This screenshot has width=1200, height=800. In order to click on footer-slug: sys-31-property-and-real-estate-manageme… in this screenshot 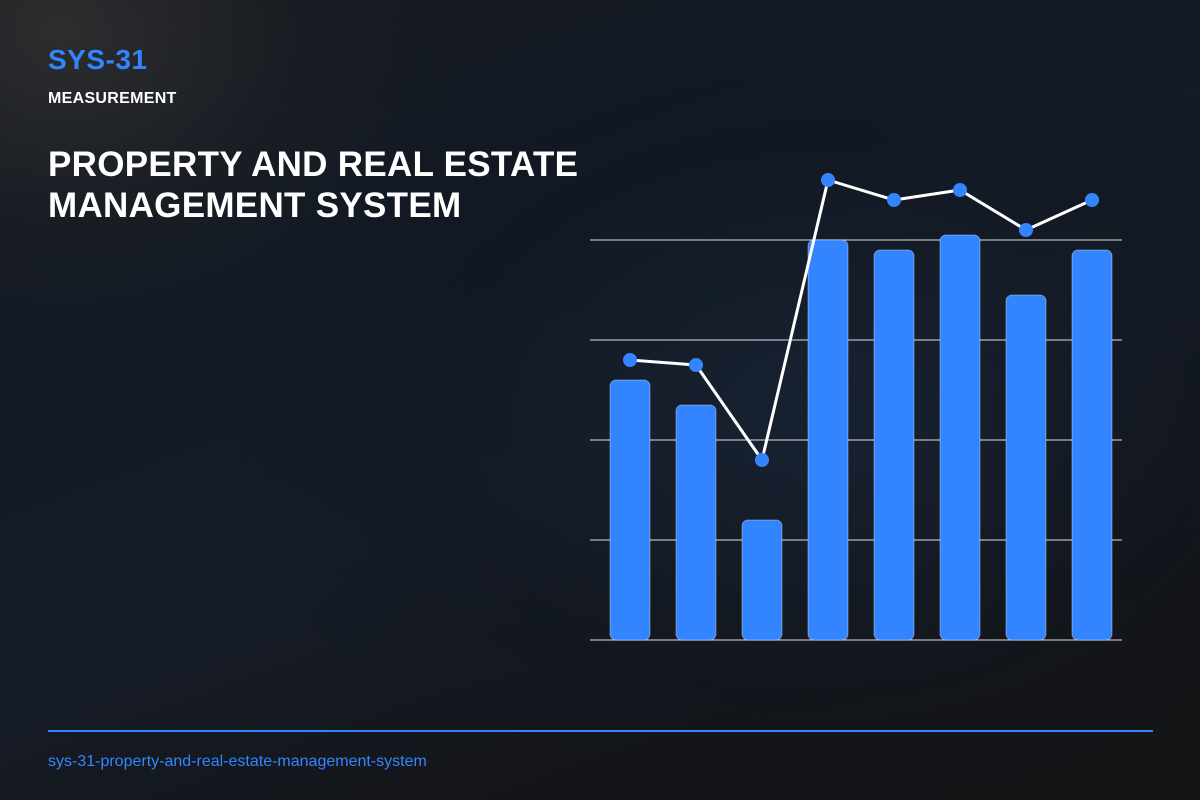, I will do `click(237, 761)`.